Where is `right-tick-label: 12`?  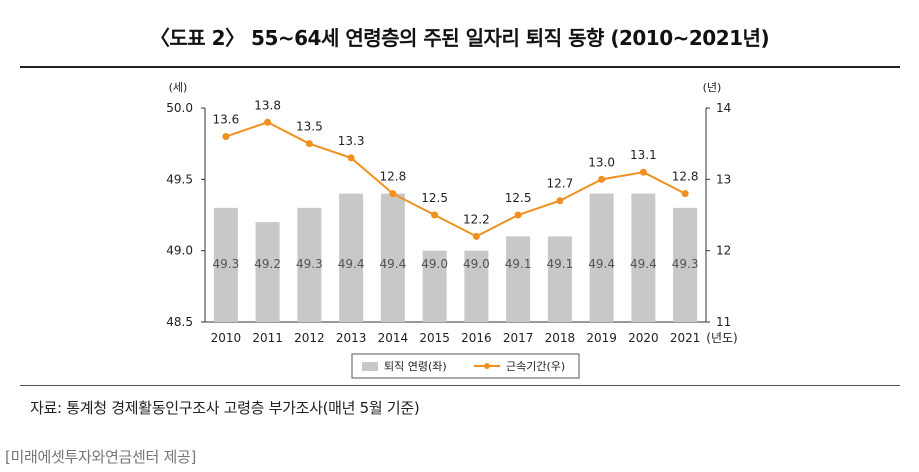 right-tick-label: 12 is located at coordinates (723, 251).